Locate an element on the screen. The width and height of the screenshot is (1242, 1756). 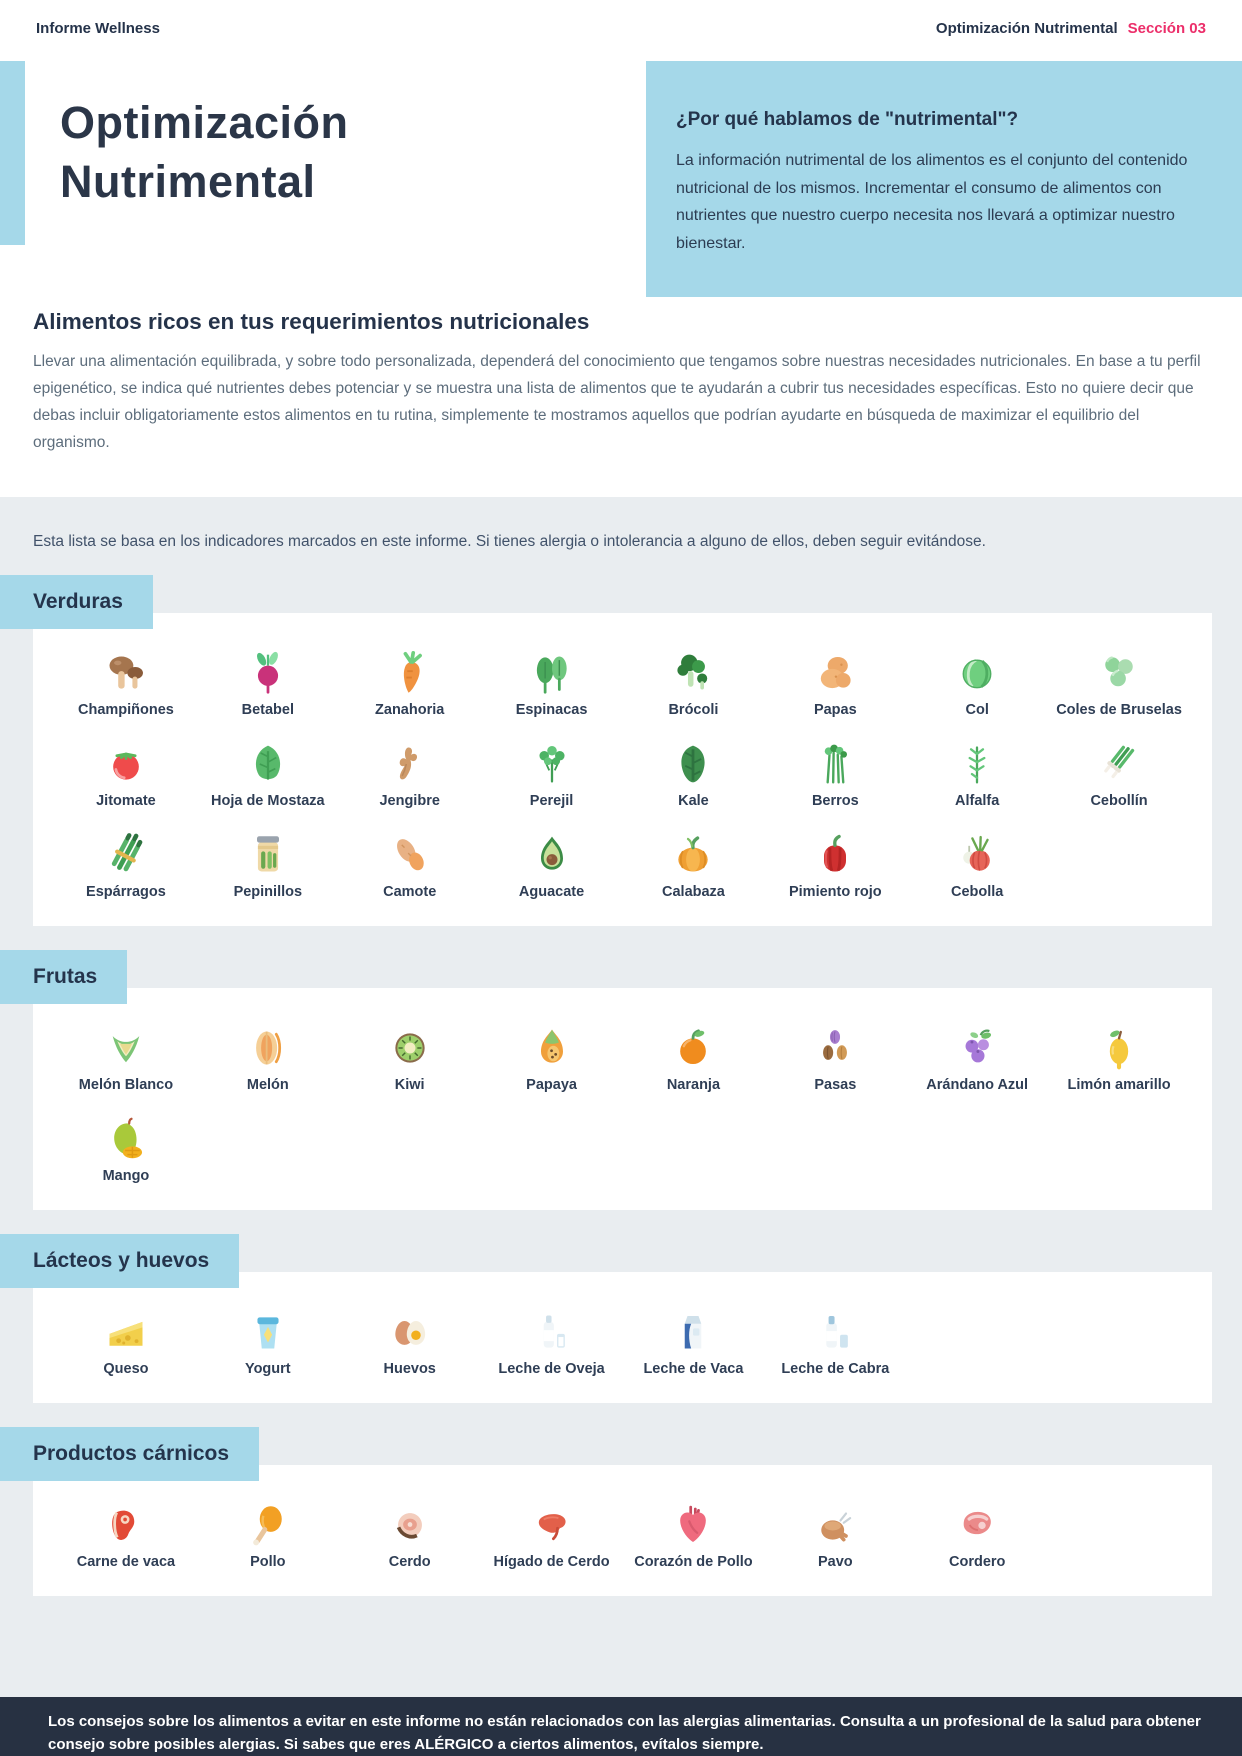
food-item-label: Hoja de Mostaza is located at coordinates (268, 800).